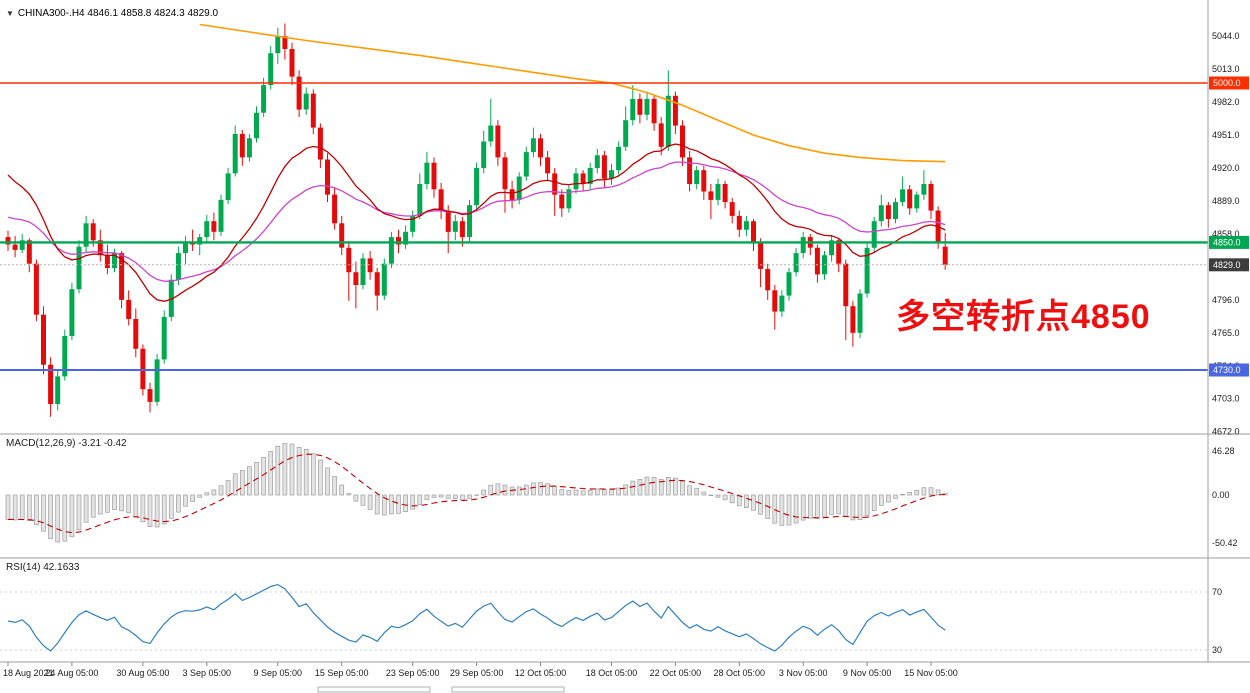  What do you see at coordinates (1226, 168) in the screenshot?
I see `price-tick-label: 4920.0` at bounding box center [1226, 168].